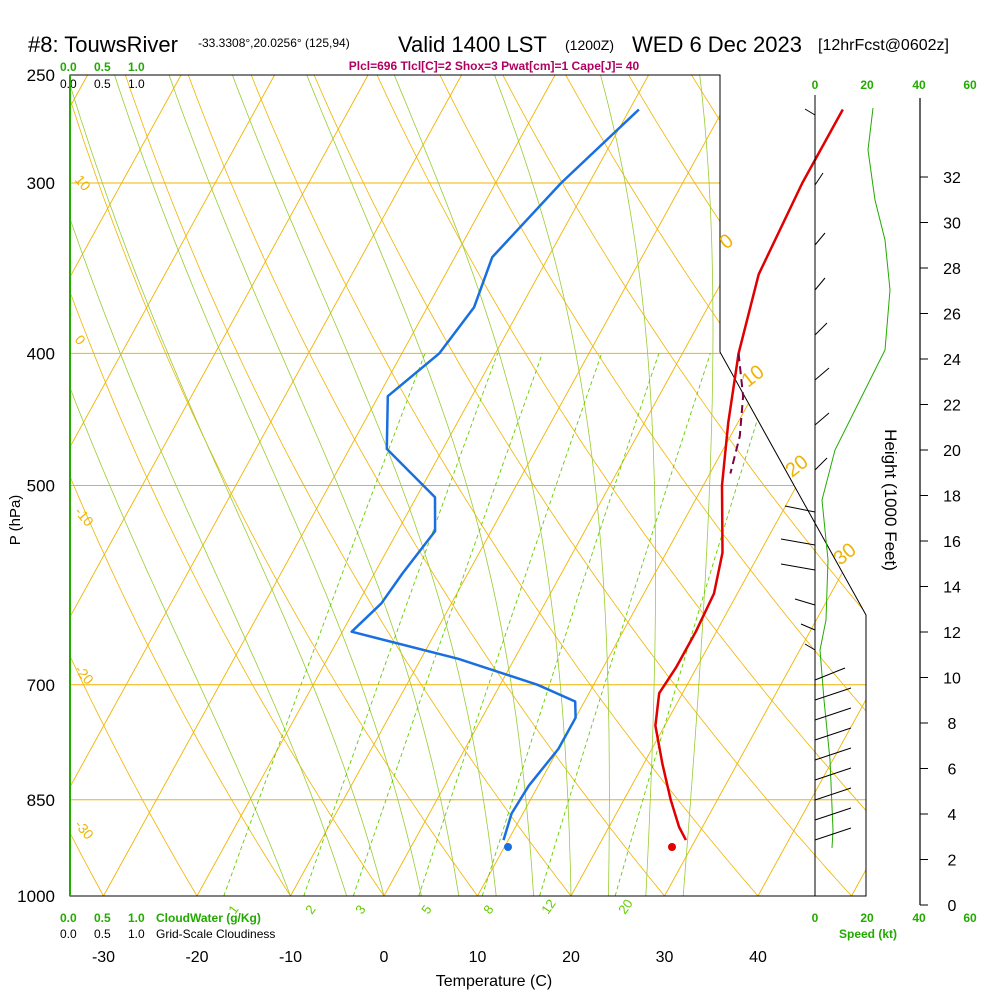 Image resolution: width=1000 pixels, height=1000 pixels. Describe the element at coordinates (84, 517) in the screenshot. I see `adiabat-label: -10` at that location.